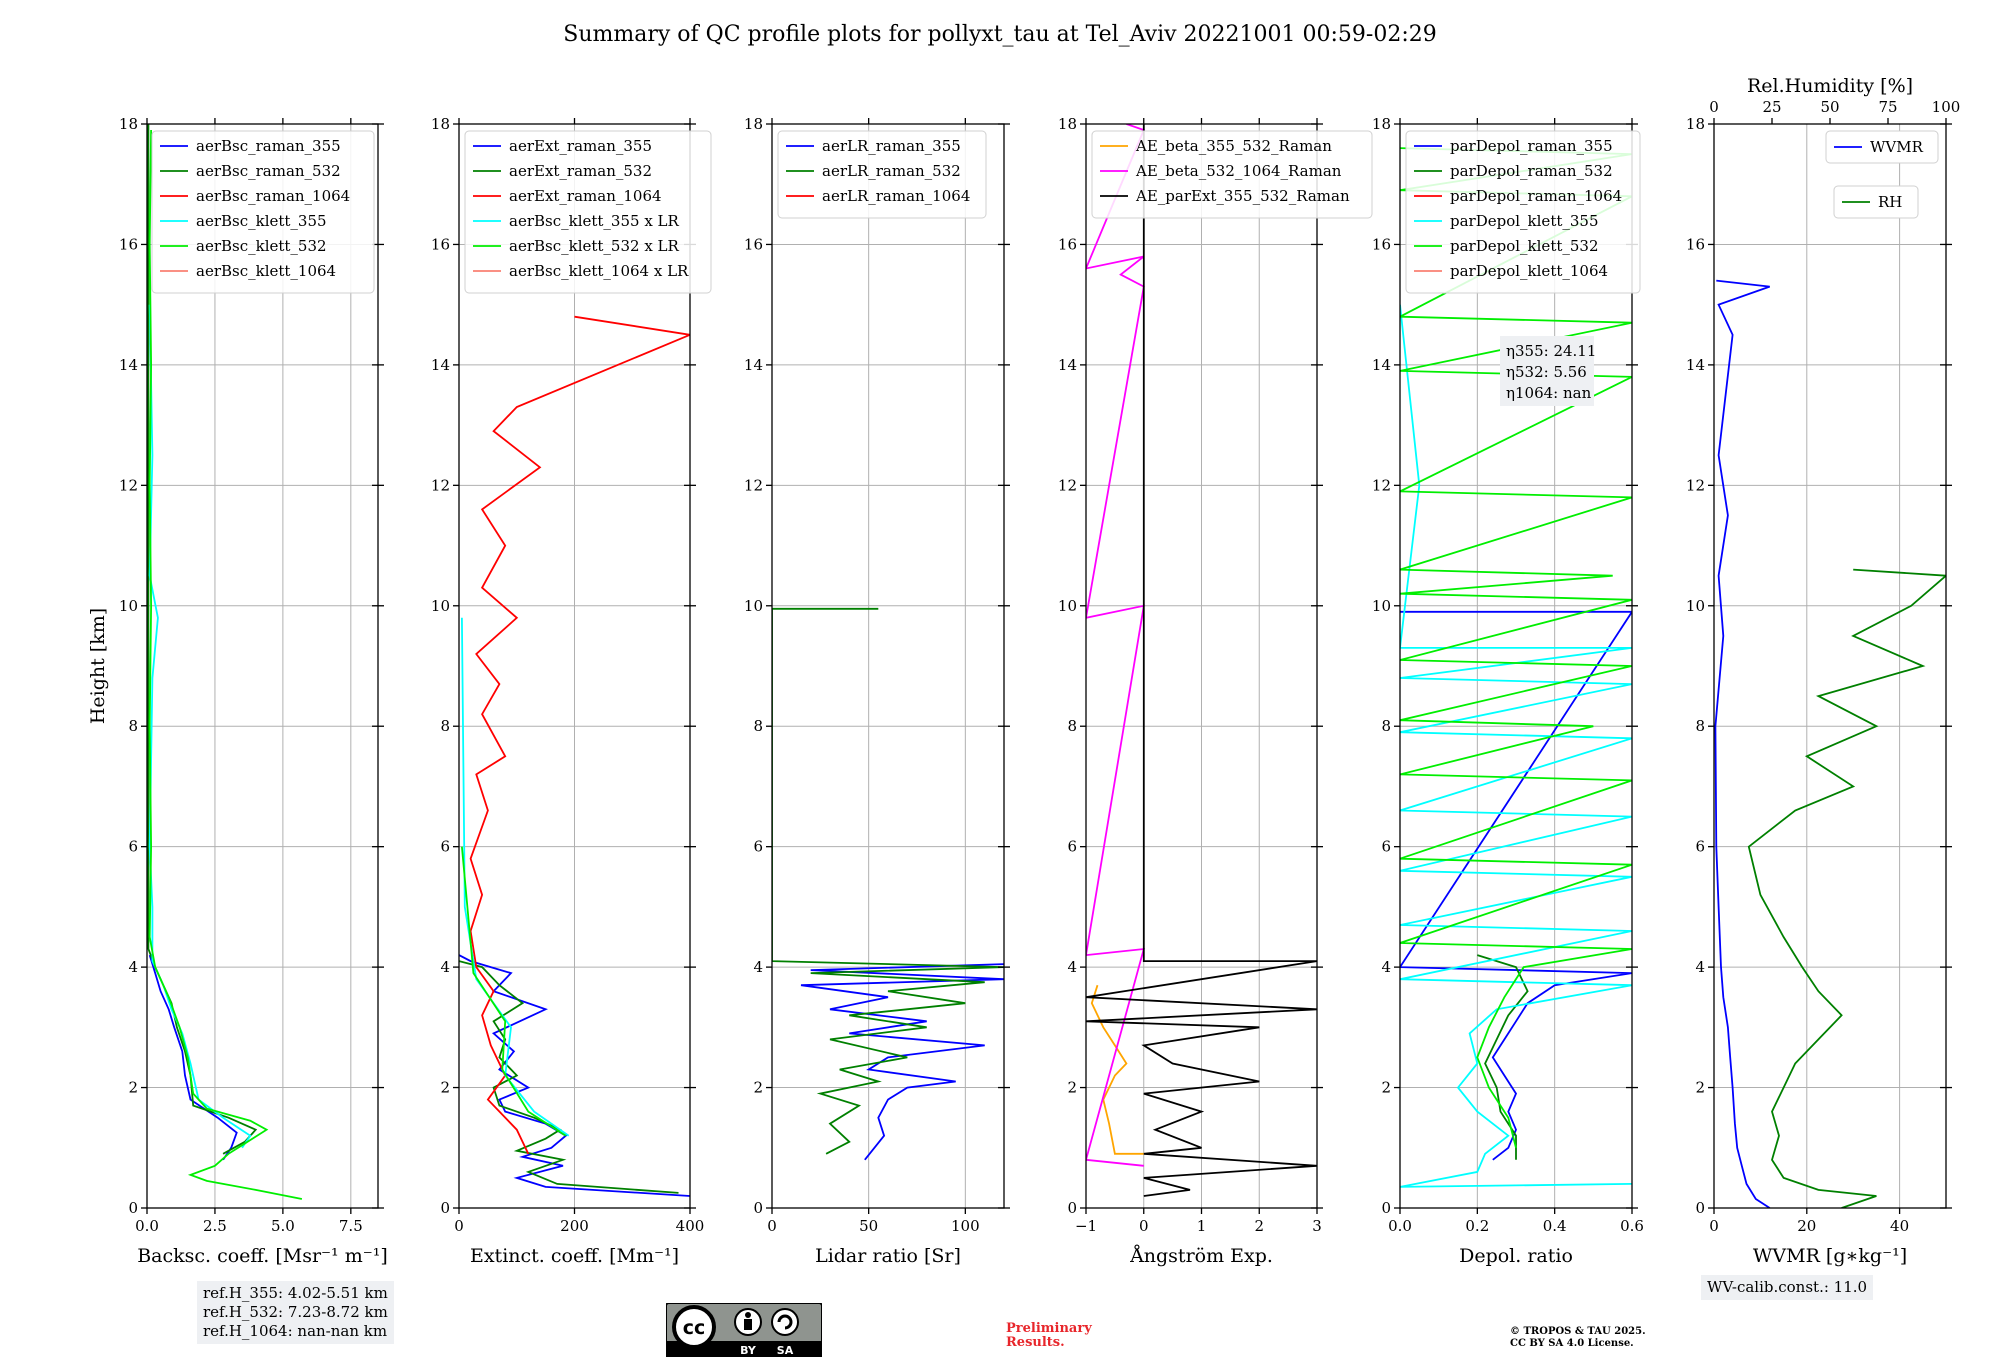 Image resolution: width=2000 pixels, height=1361 pixels. Describe the element at coordinates (744, 1330) in the screenshot. I see `cc-by-sa-badge: cc BY SA` at that location.